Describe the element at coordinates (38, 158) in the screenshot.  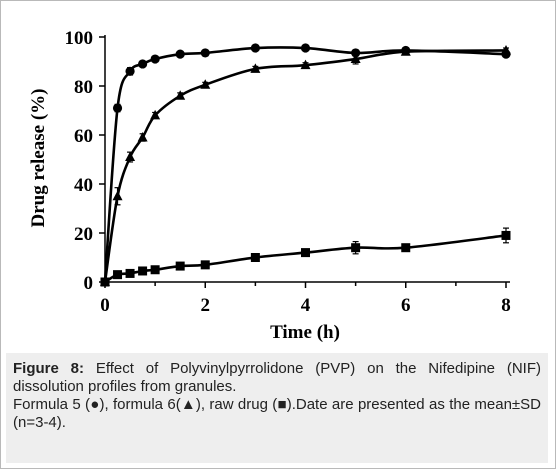
I see `y-axis-label: Drug release (%)` at that location.